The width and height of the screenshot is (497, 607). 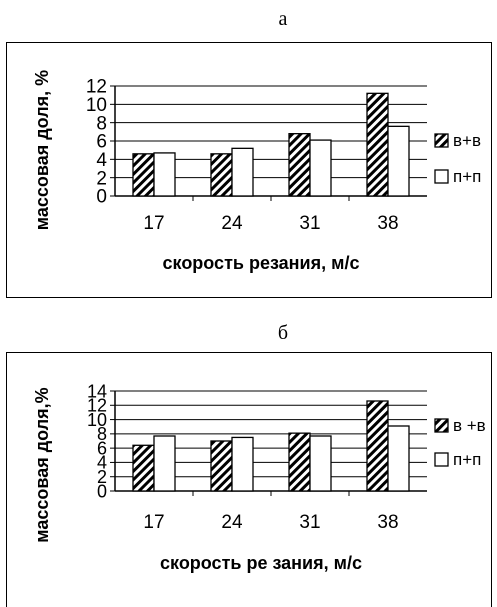 I want to click on y-tick-label: 14, so click(x=97, y=391).